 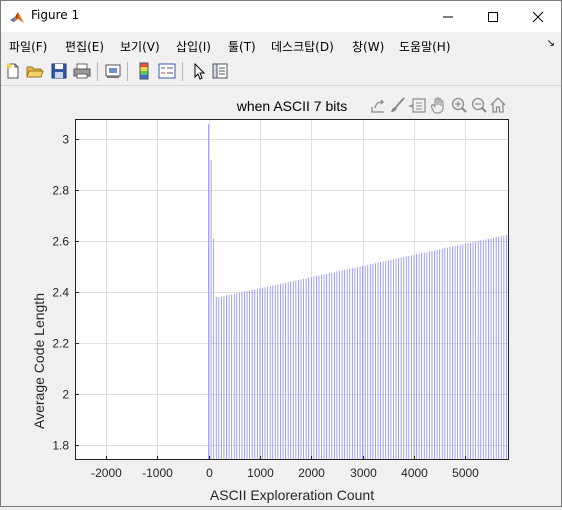 I want to click on open-file-icon, so click(x=35, y=71).